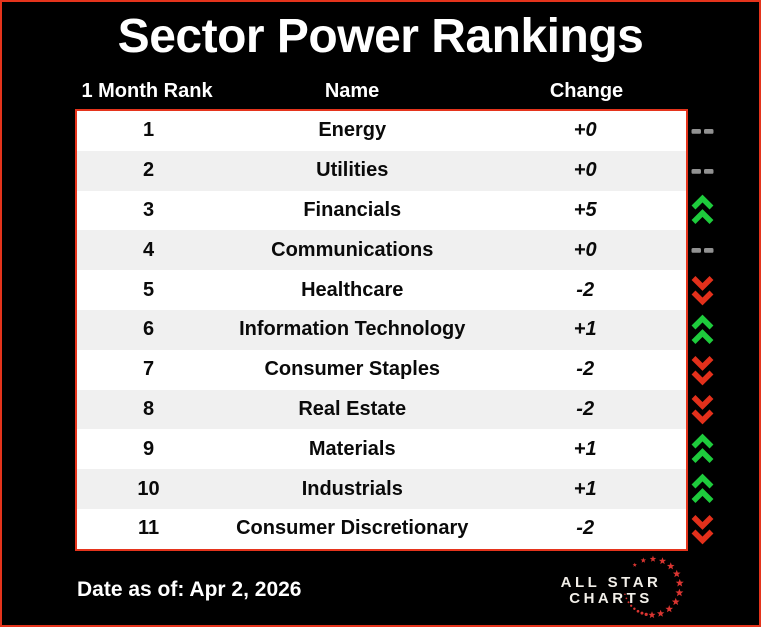 The width and height of the screenshot is (761, 627). What do you see at coordinates (352, 488) in the screenshot?
I see `sector-name-cell: Industrials` at bounding box center [352, 488].